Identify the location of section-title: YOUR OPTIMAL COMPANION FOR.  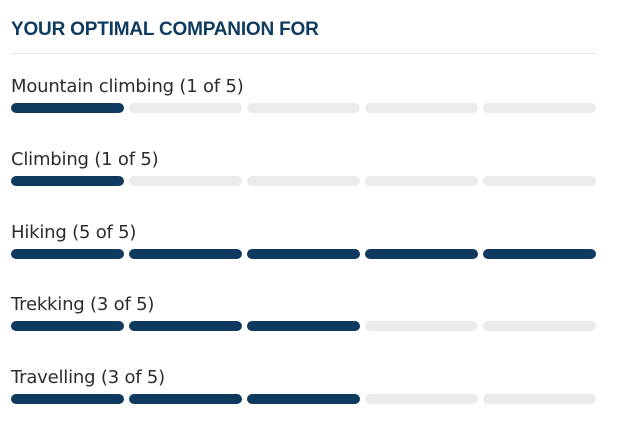
(165, 29).